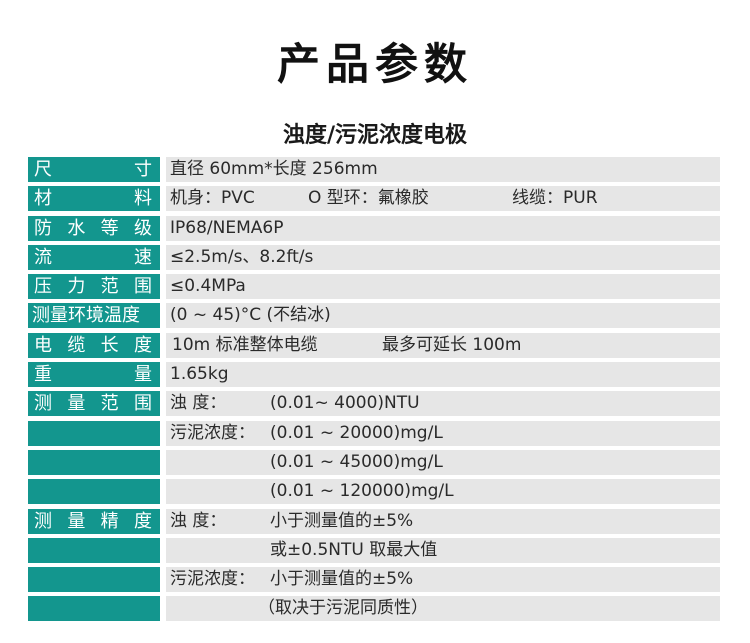 This screenshot has width=750, height=643. I want to click on label-material: 材 料, so click(94, 199).